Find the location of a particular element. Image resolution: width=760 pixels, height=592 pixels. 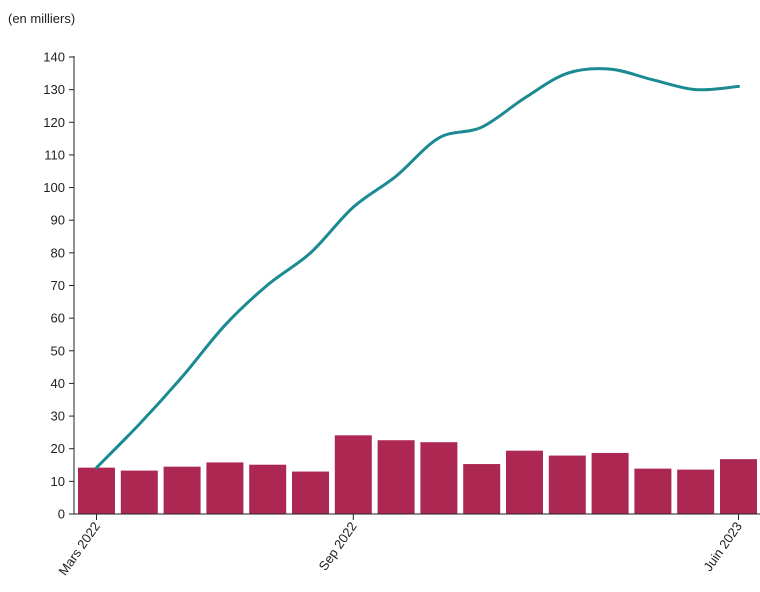

y-tick-label: 0 is located at coordinates (61, 514).